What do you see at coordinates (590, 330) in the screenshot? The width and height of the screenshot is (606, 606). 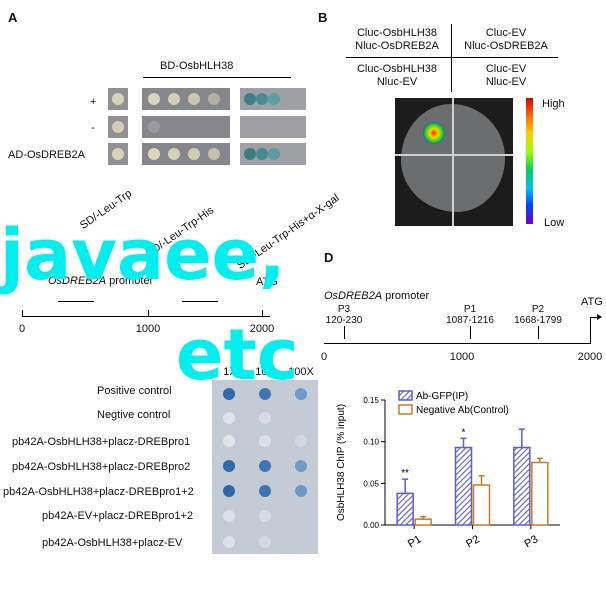 I see `d-tss-line` at bounding box center [590, 330].